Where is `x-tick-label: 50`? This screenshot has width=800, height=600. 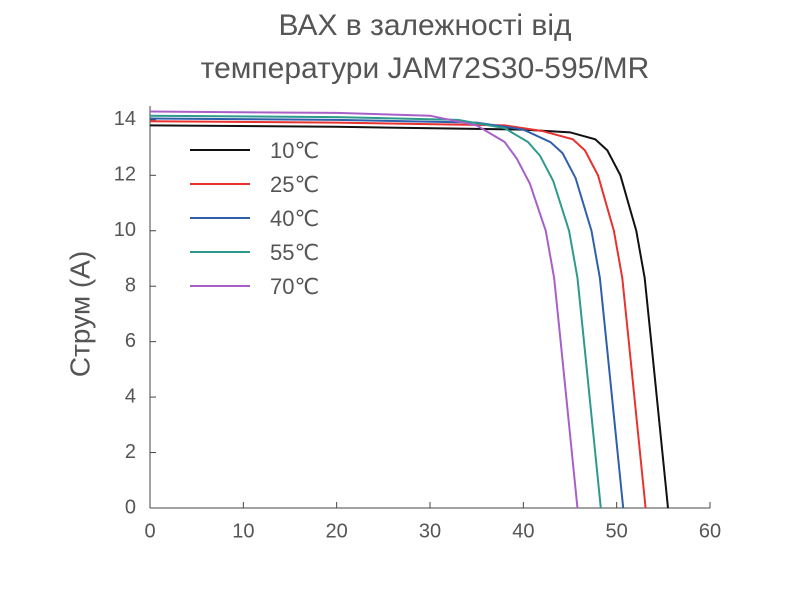
x-tick-label: 50 is located at coordinates (617, 531).